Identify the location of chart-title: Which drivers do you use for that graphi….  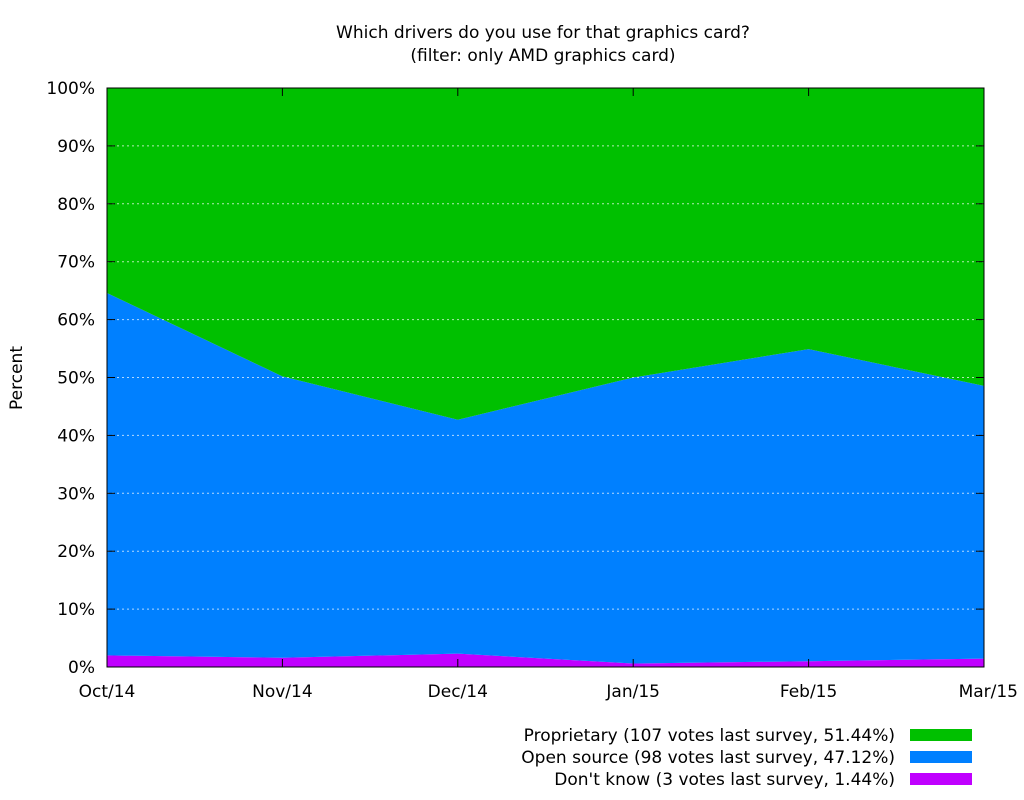
(543, 33).